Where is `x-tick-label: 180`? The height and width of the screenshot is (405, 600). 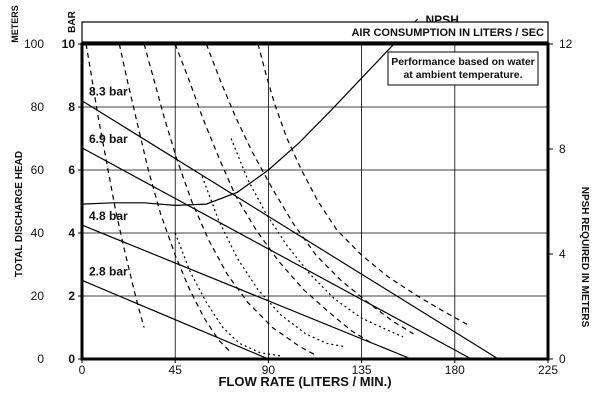 x-tick-label: 180 is located at coordinates (455, 370).